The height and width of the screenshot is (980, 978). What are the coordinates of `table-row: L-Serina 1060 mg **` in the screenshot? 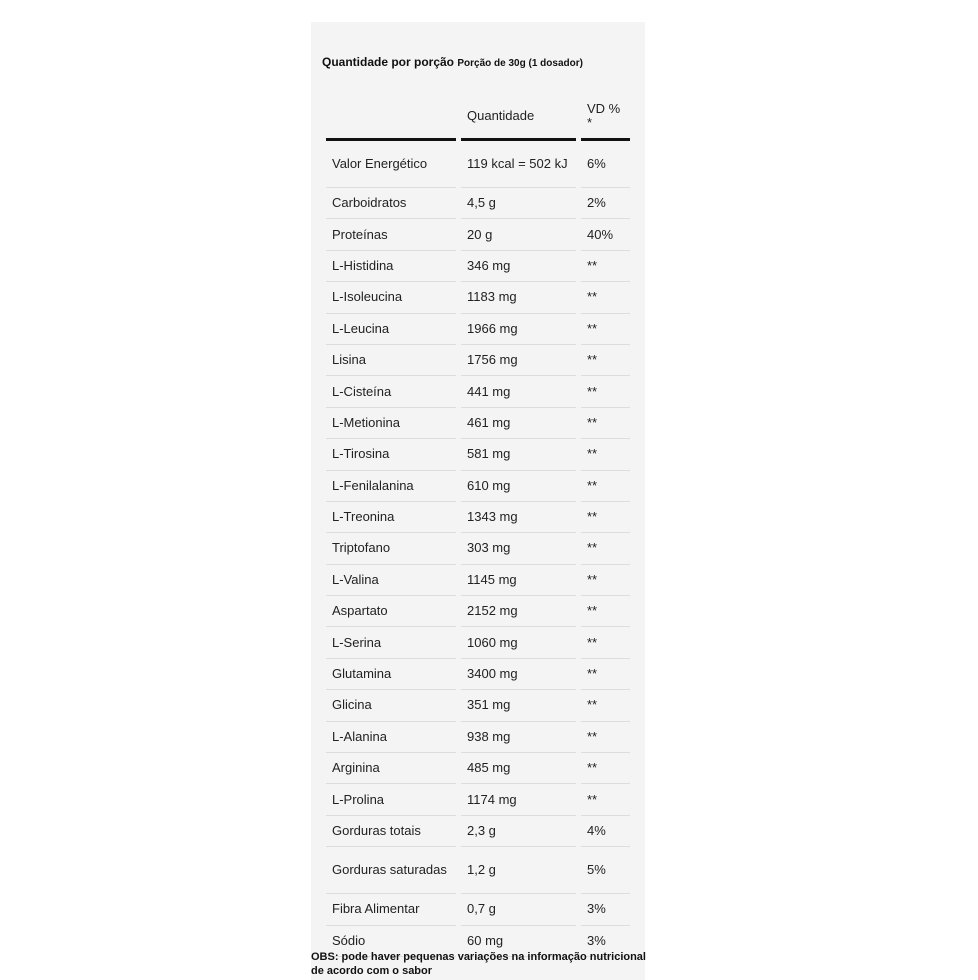 It's located at (478, 643).